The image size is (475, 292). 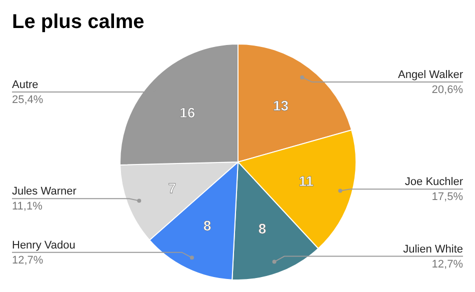 What do you see at coordinates (434, 182) in the screenshot?
I see `slice-label: Joe Kuchler` at bounding box center [434, 182].